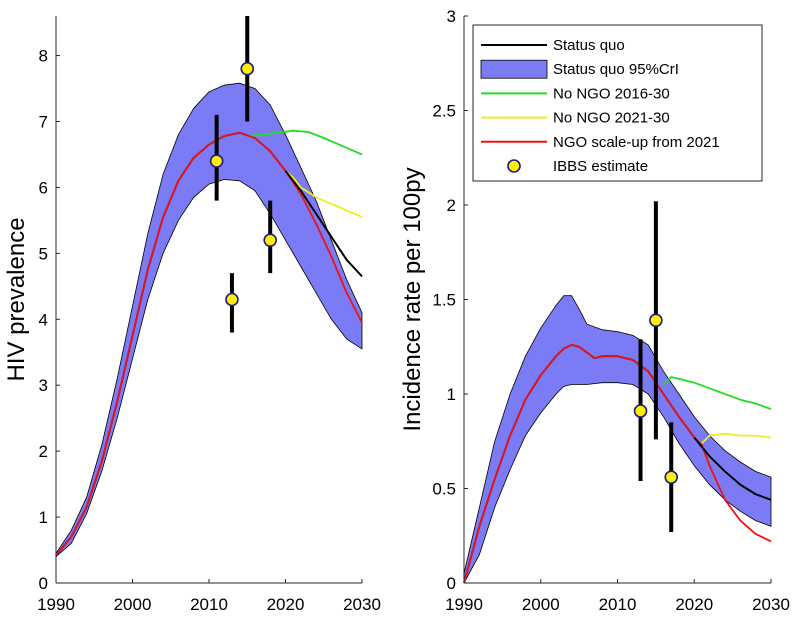 The image size is (800, 618). I want to click on inc-status-quo-tail, so click(732, 468).